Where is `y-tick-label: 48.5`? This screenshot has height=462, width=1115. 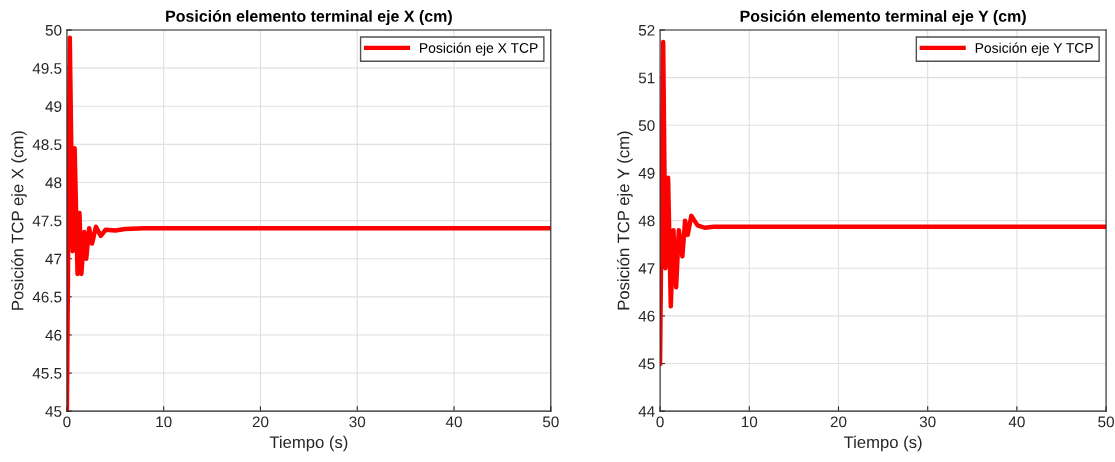 y-tick-label: 48.5 is located at coordinates (47, 145).